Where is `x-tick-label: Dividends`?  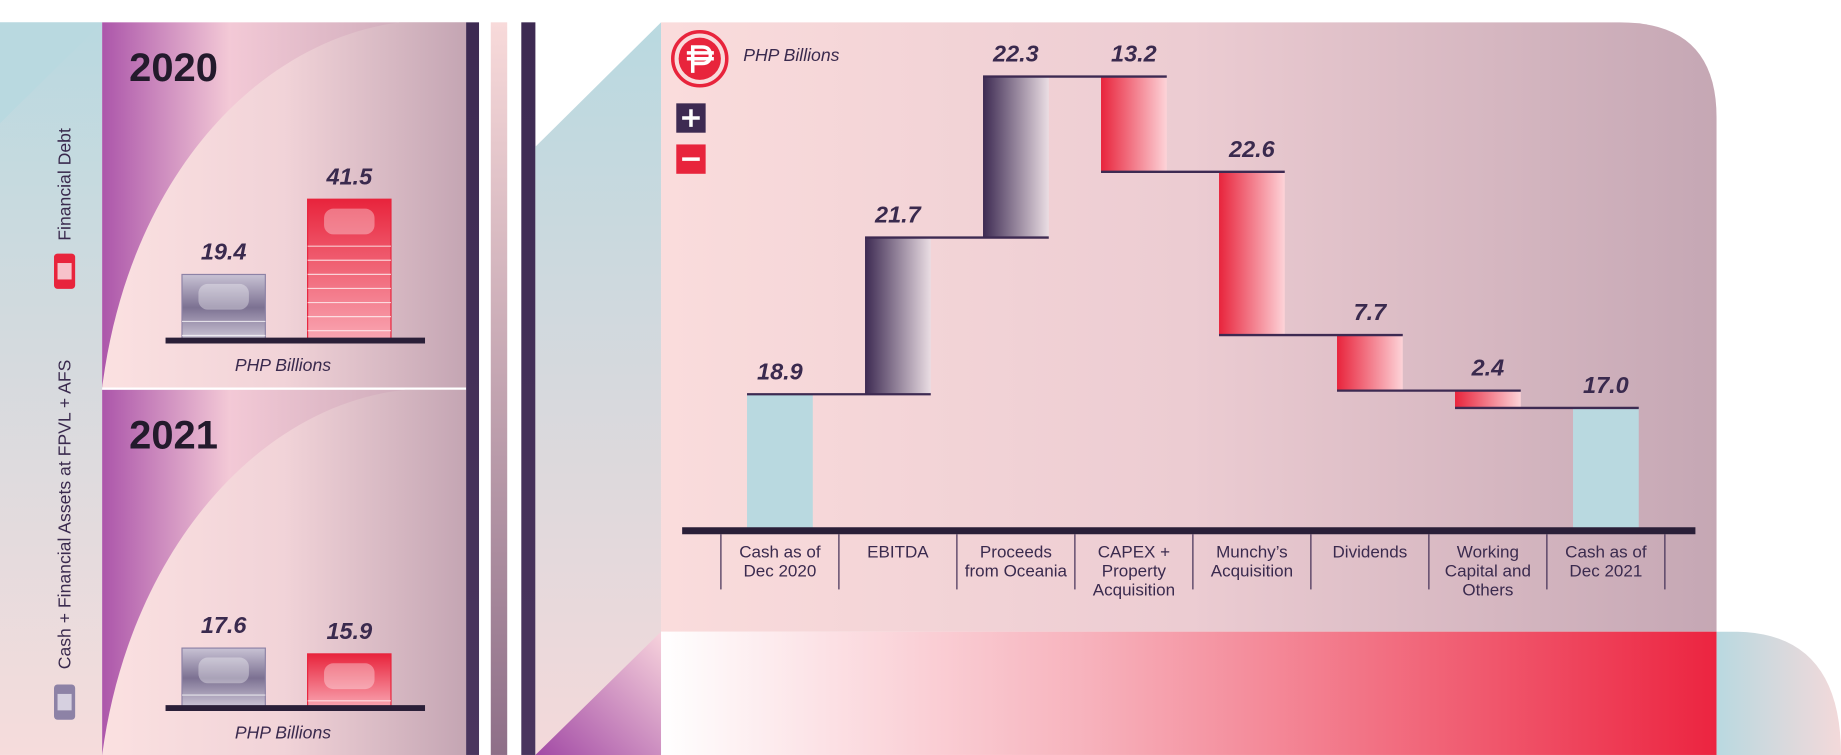 x-tick-label: Dividends is located at coordinates (1370, 553).